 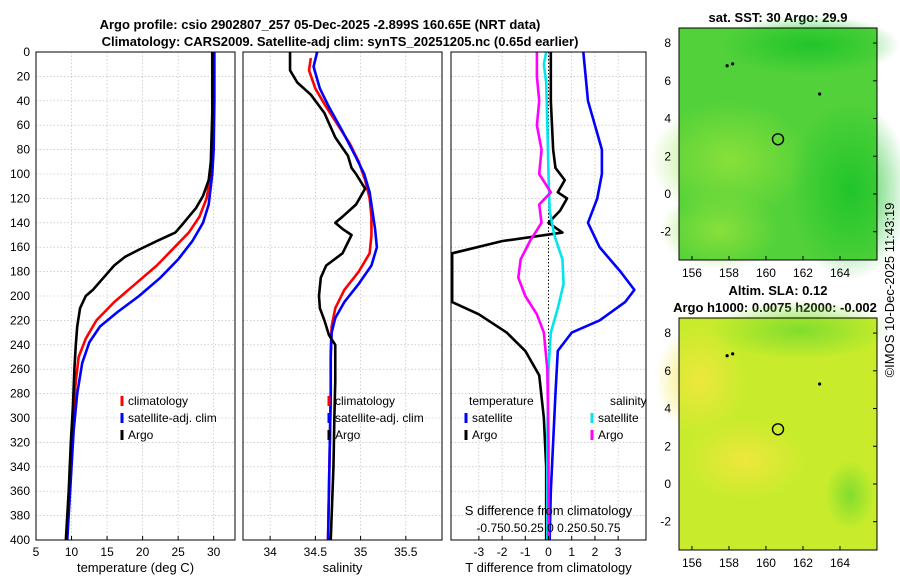 I want to click on y-tick-label: 360, so click(x=20, y=491).